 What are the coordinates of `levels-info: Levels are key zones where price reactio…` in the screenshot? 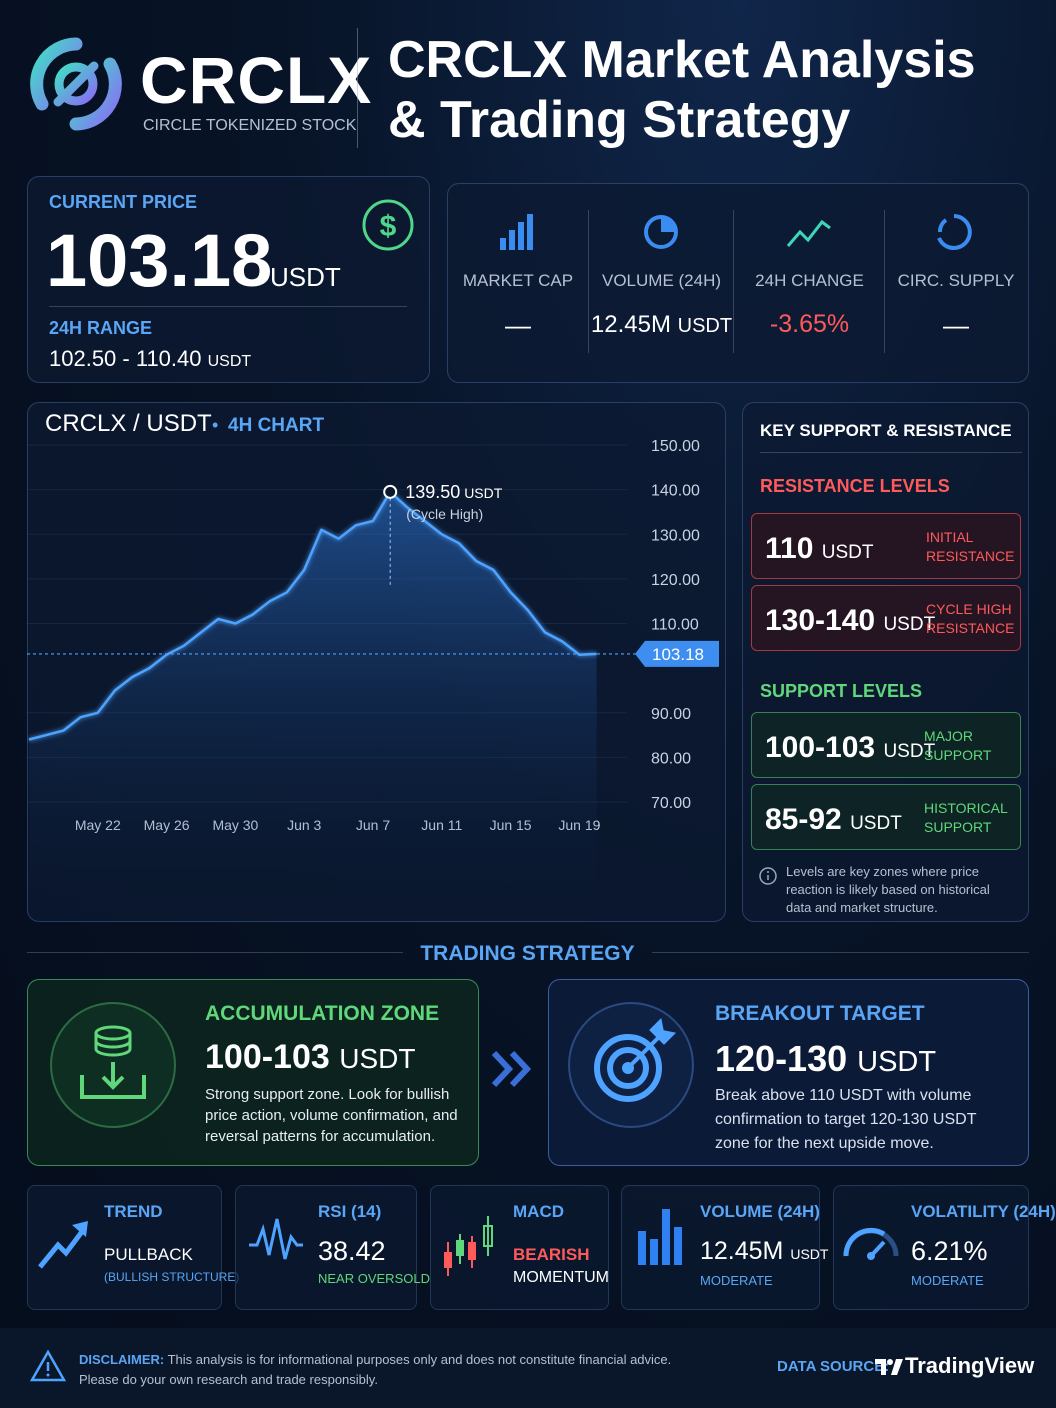 It's located at (888, 889).